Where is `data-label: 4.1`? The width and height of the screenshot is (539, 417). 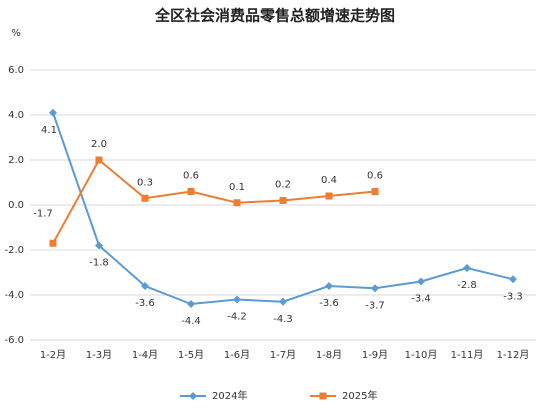
data-label: 4.1 is located at coordinates (49, 130).